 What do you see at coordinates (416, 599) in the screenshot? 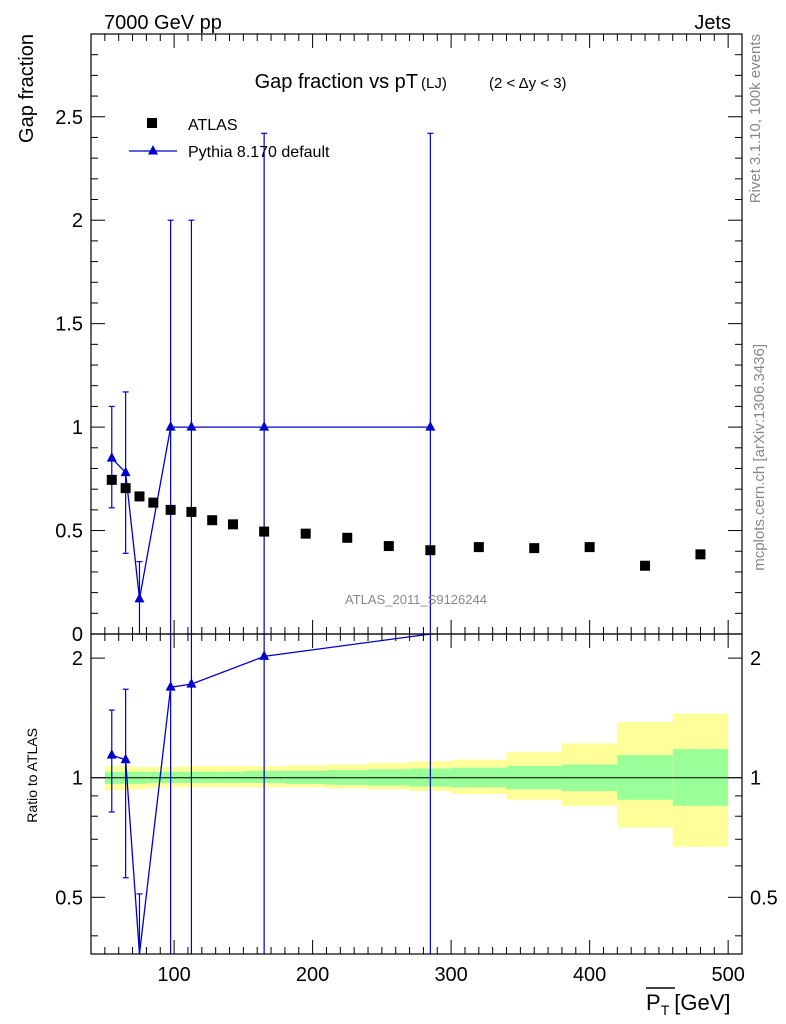
I see `analysis-watermark: ATLAS_2011_S9126244` at bounding box center [416, 599].